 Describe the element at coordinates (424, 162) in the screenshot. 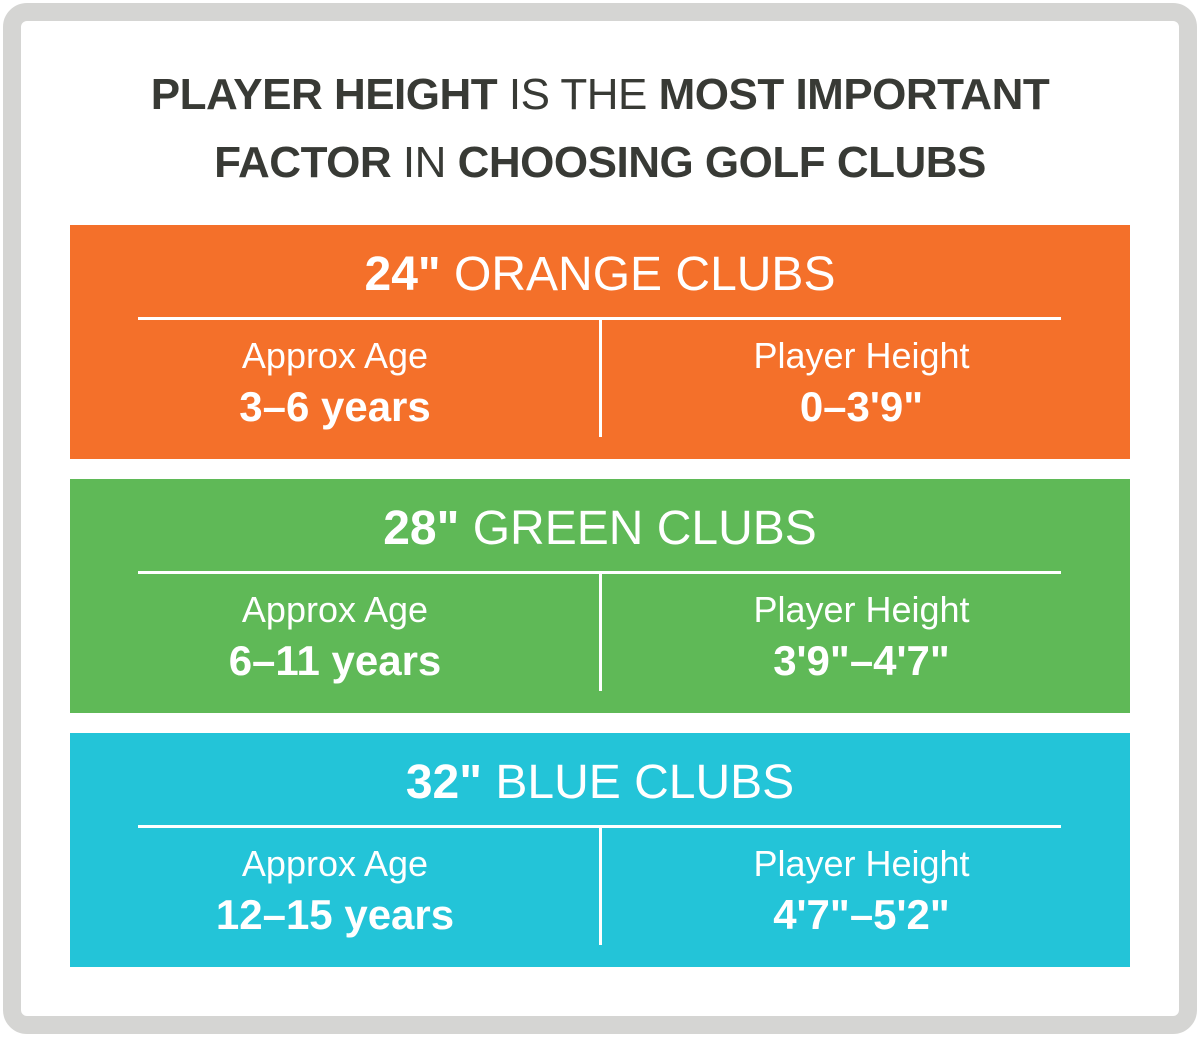

I see `title-segment: IN` at that location.